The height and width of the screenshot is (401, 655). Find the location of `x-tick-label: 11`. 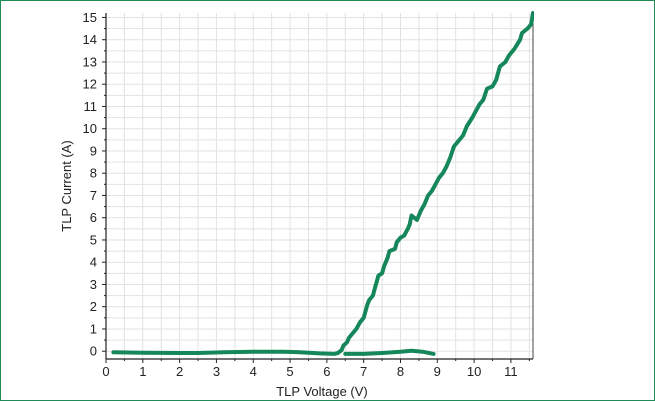

x-tick-label: 11 is located at coordinates (511, 371).